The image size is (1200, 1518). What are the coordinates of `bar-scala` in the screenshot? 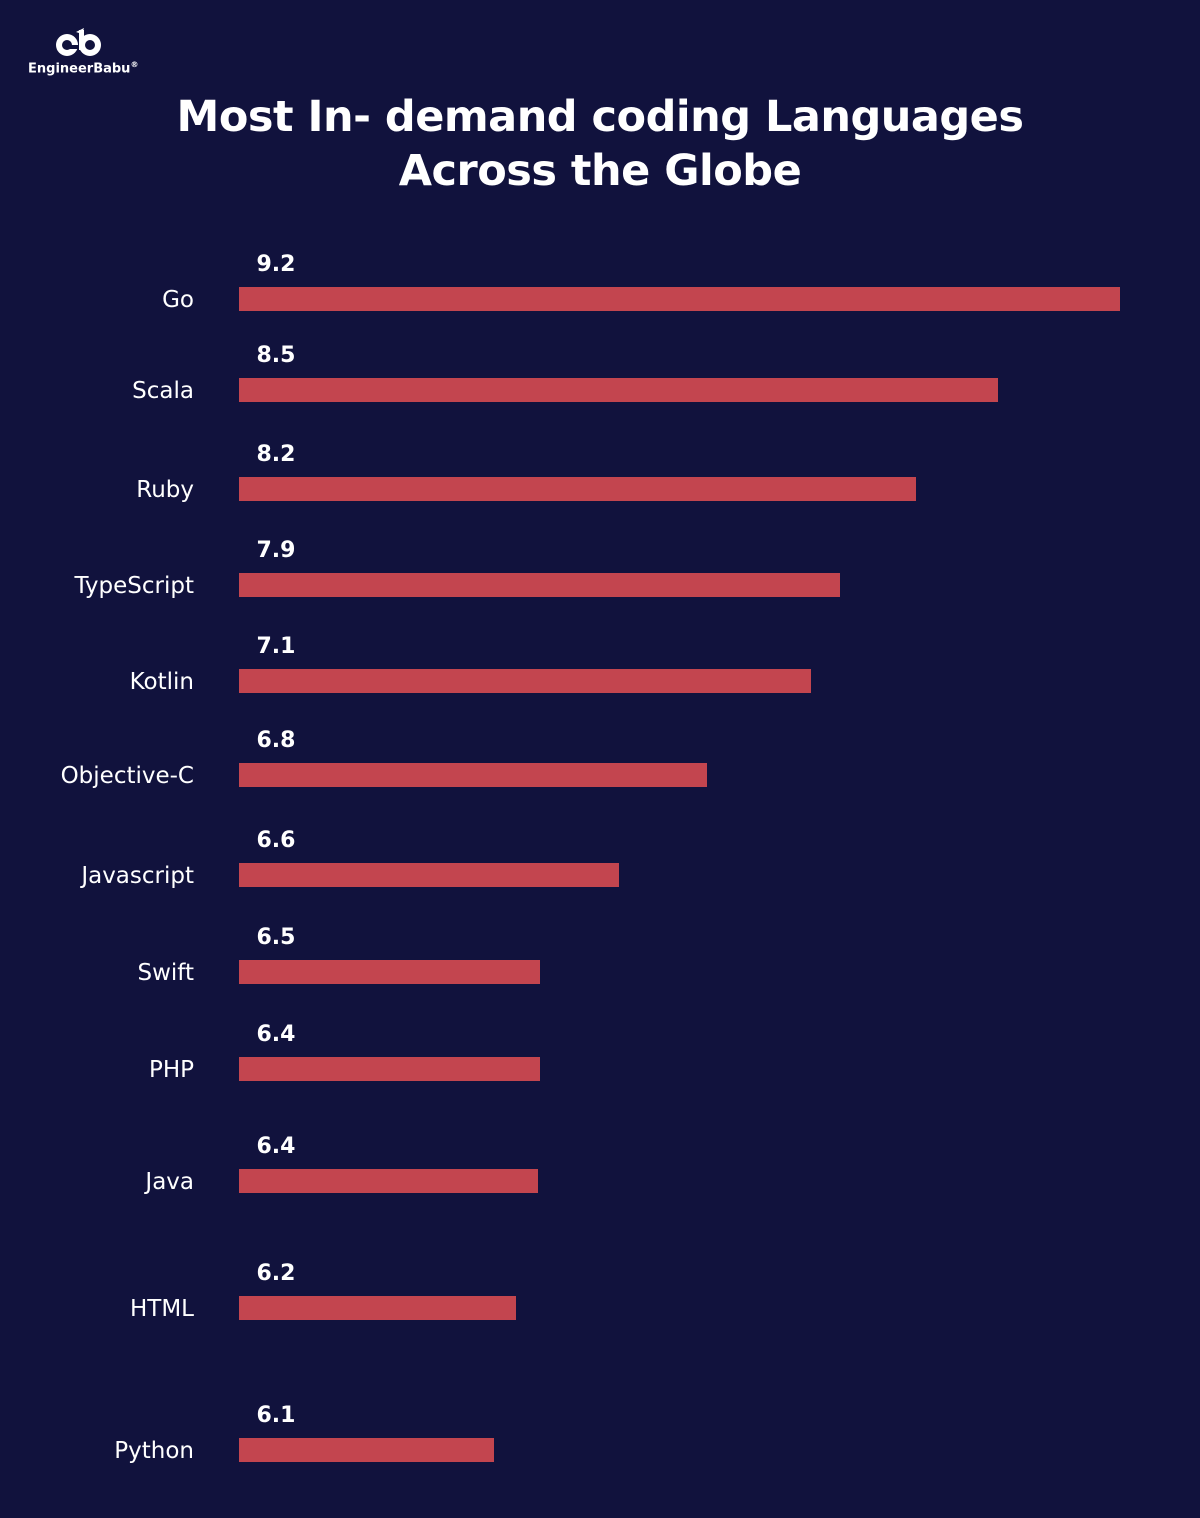 It's located at (618, 390).